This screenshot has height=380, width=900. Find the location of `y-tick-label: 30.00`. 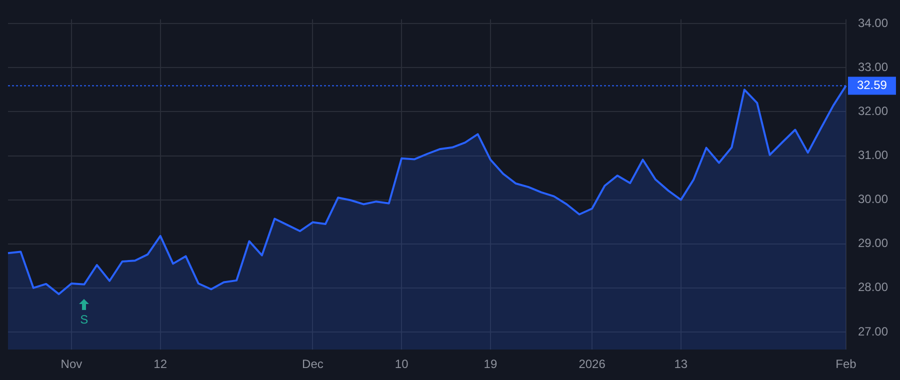

y-tick-label: 30.00 is located at coordinates (873, 199).